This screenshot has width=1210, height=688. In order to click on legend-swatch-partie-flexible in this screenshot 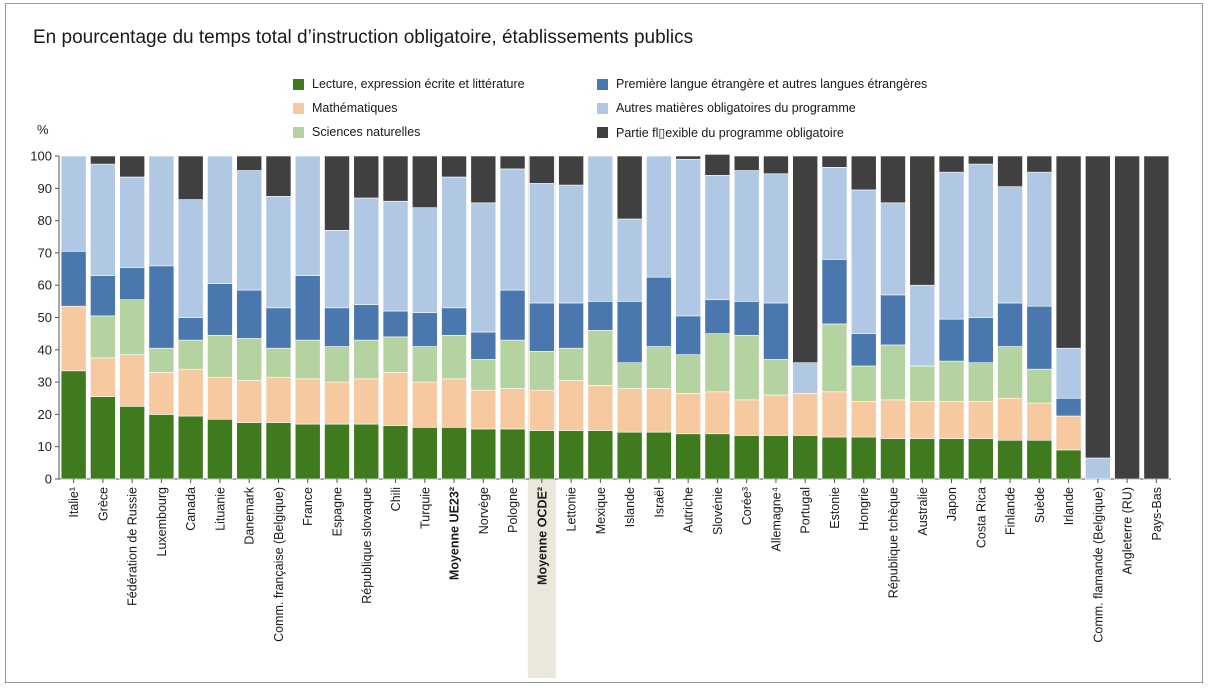, I will do `click(602, 132)`.